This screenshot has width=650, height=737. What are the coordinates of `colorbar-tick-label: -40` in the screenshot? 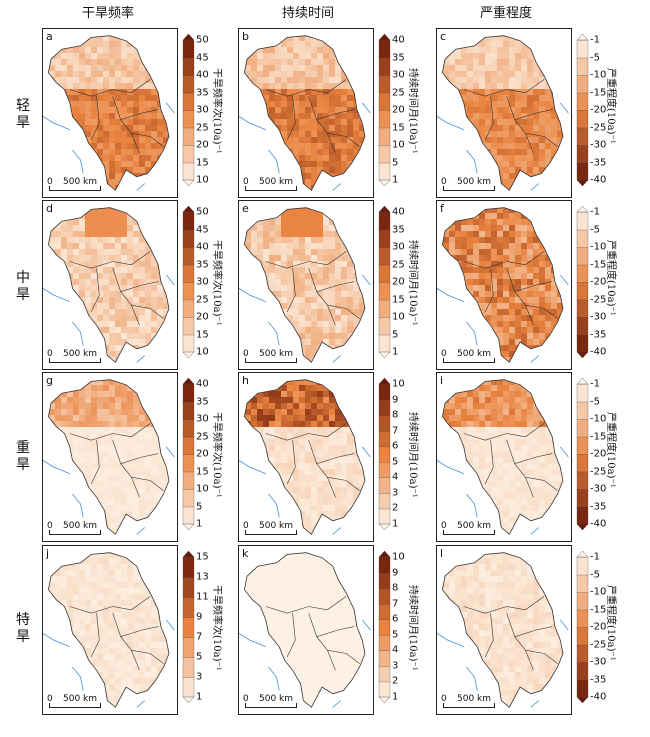 It's located at (598, 352).